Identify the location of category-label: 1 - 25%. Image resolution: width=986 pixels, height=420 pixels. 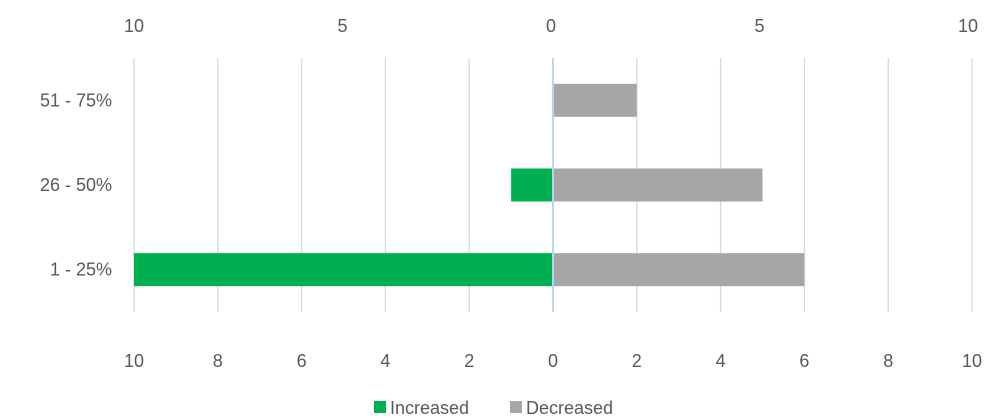
(81, 270).